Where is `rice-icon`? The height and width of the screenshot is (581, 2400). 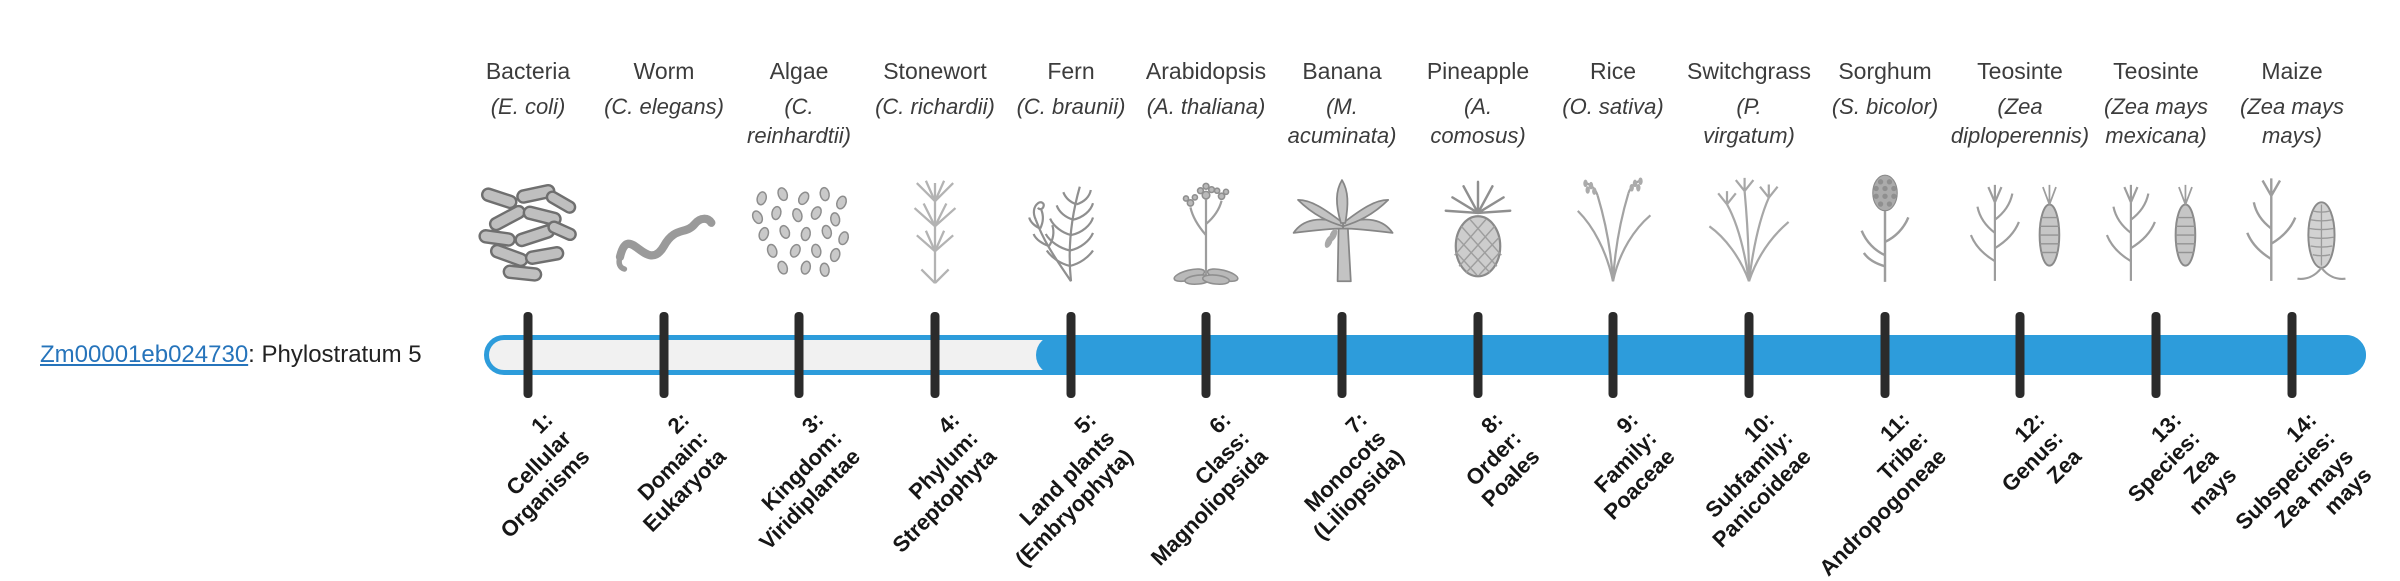
rice-icon is located at coordinates (1613, 225).